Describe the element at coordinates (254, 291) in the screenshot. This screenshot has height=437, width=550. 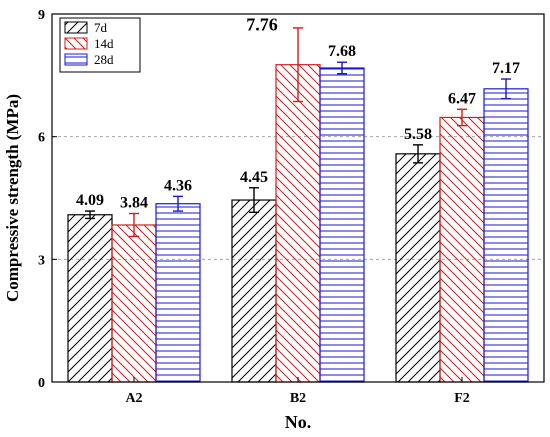
I see `bar-7d-B2` at that location.